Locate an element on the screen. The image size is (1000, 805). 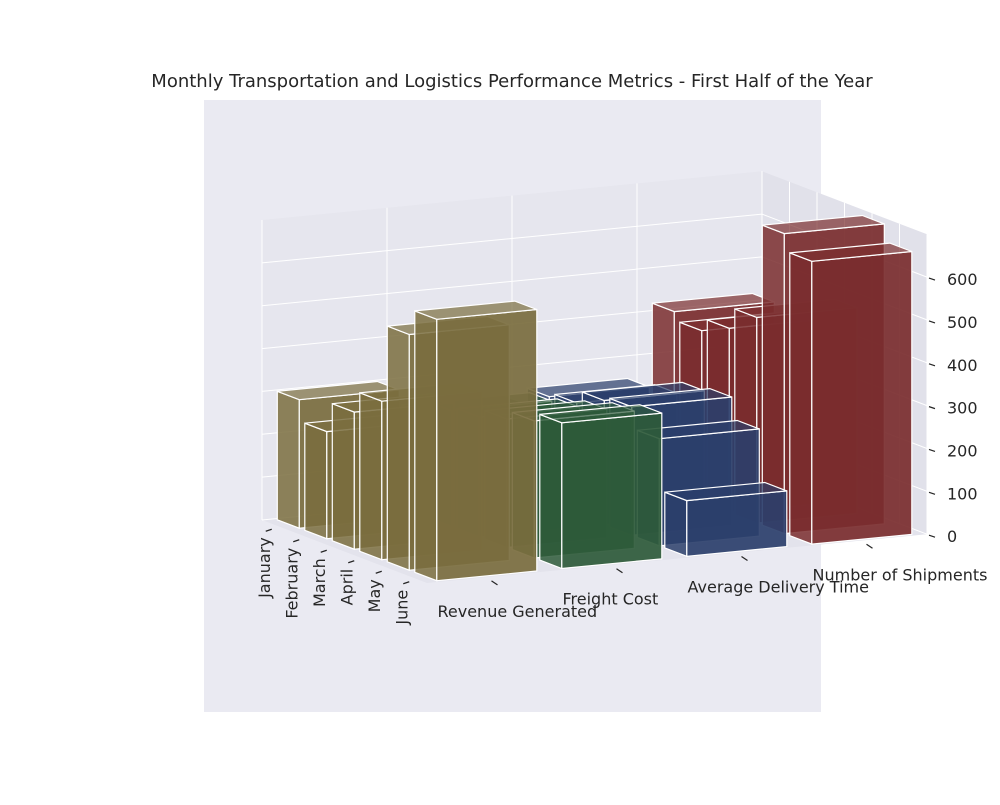
bar-average-delivery-time-june is located at coordinates (726, 519).